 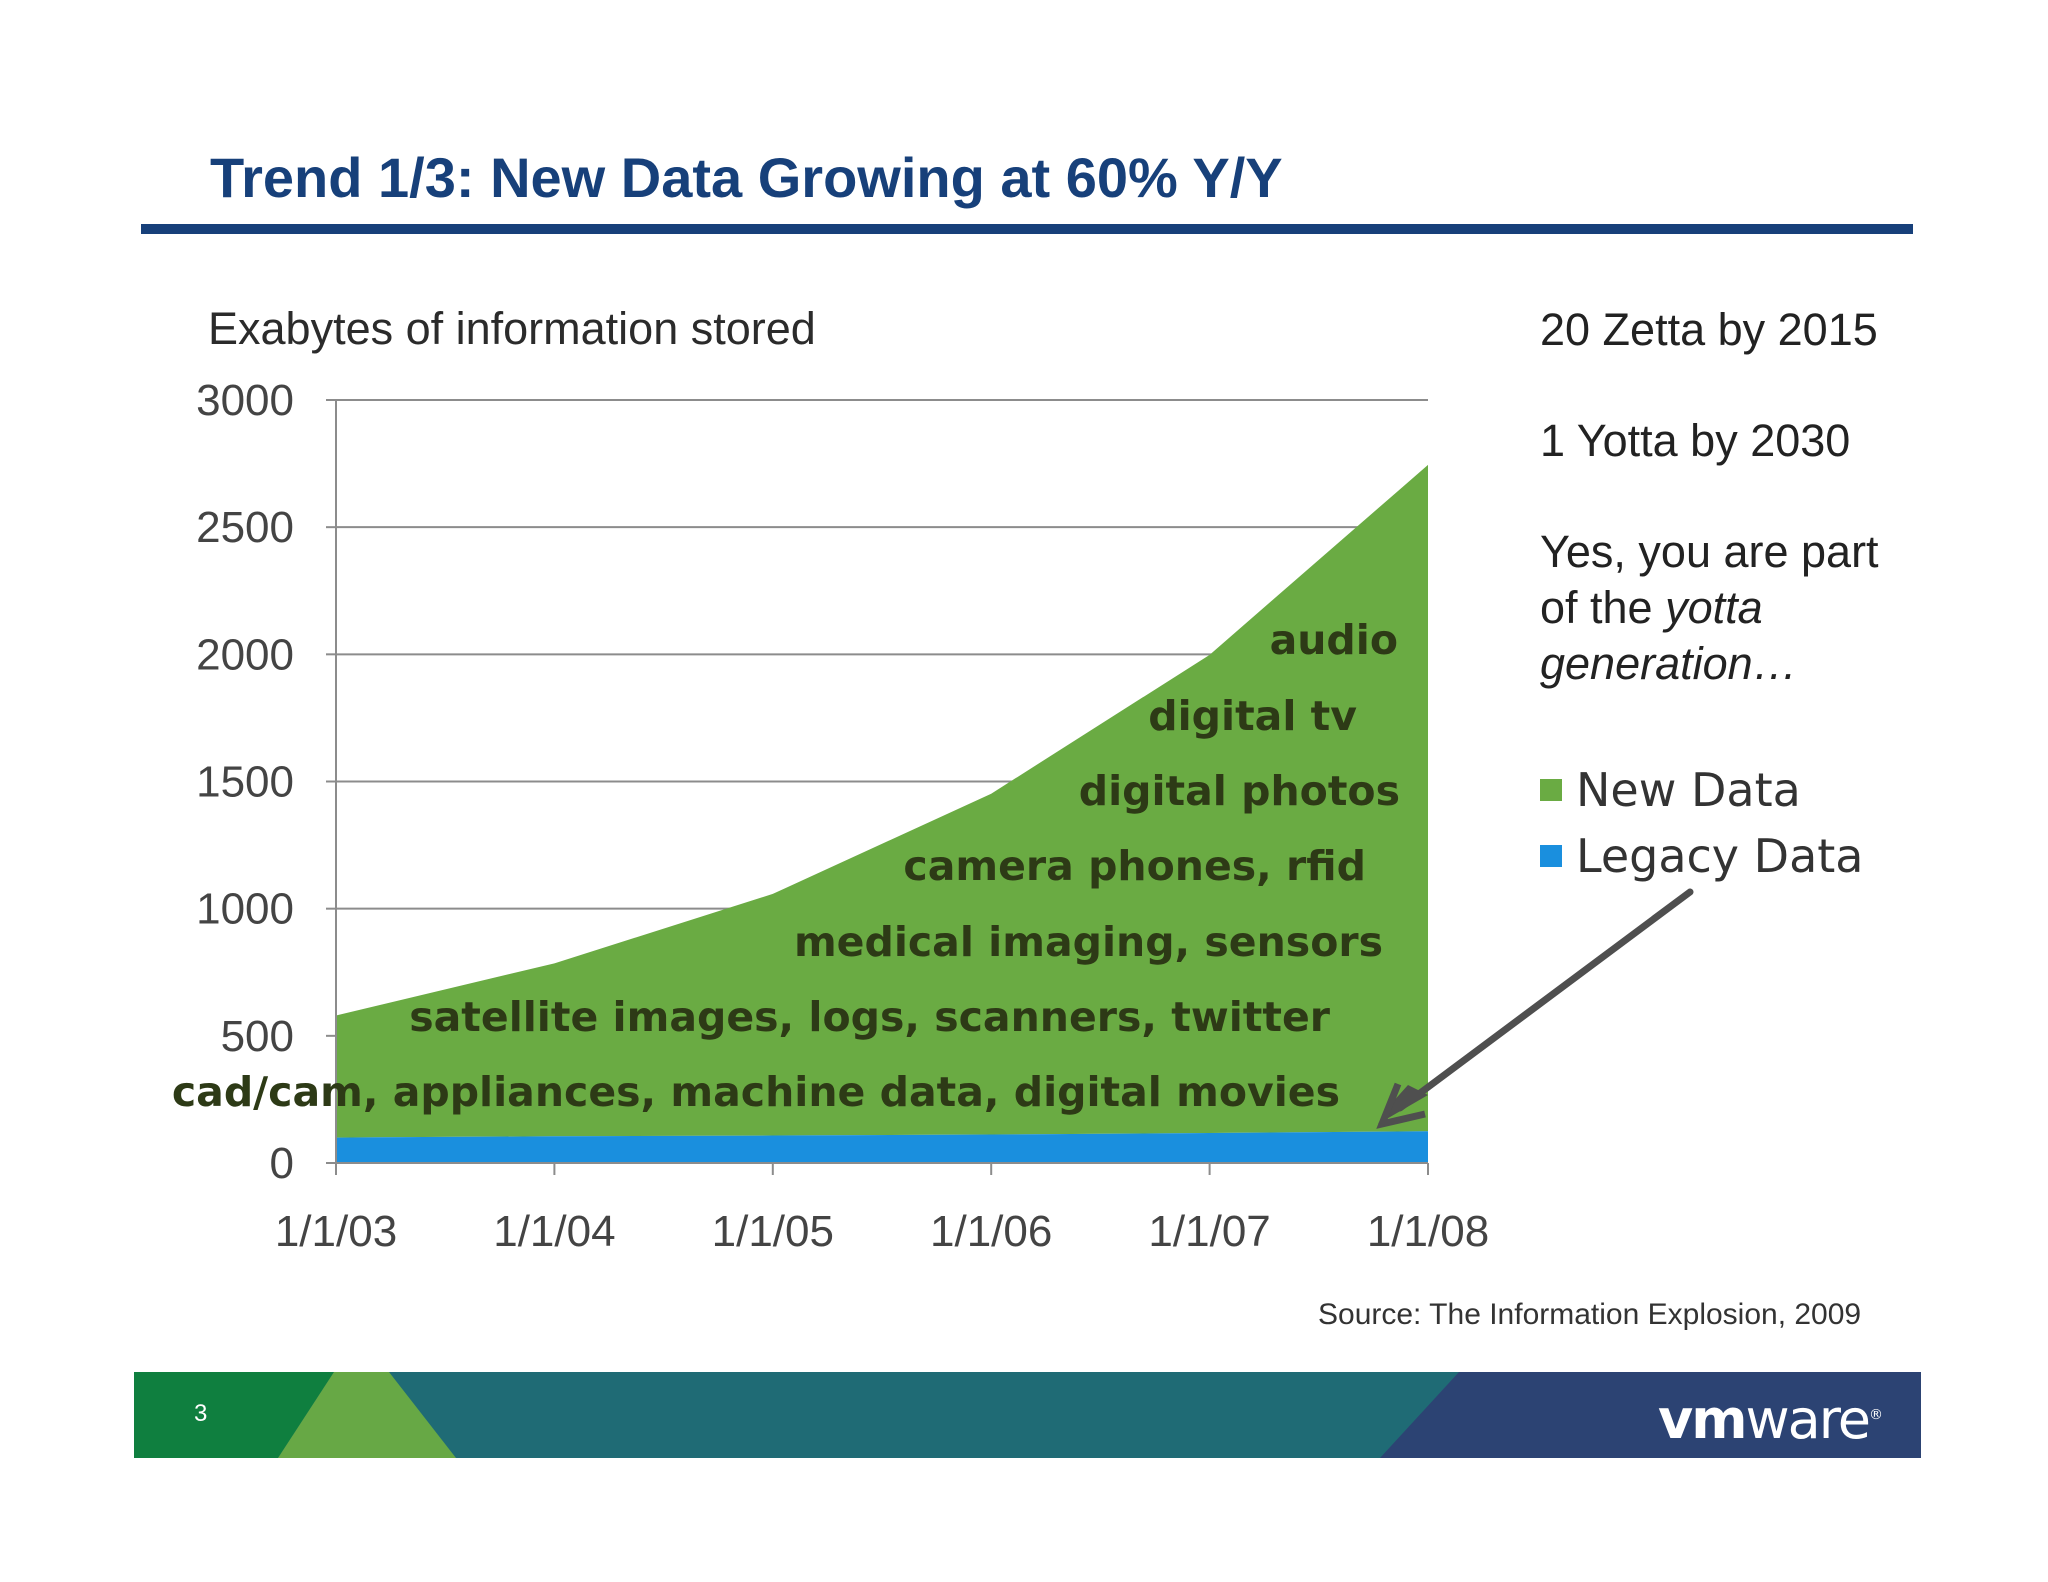 What do you see at coordinates (282, 1163) in the screenshot?
I see `y-tick-label: 0` at bounding box center [282, 1163].